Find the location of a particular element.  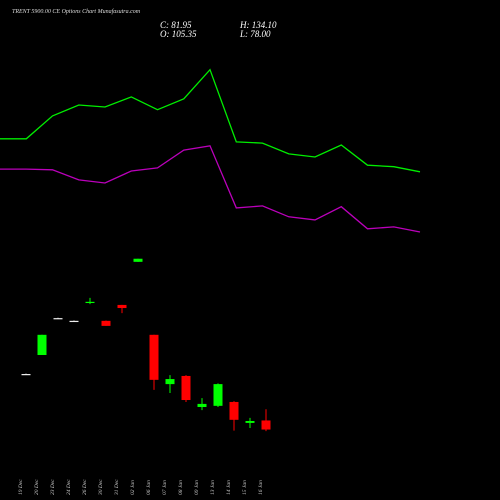

x-tick-label: 13 Jan is located at coordinates (213, 487).